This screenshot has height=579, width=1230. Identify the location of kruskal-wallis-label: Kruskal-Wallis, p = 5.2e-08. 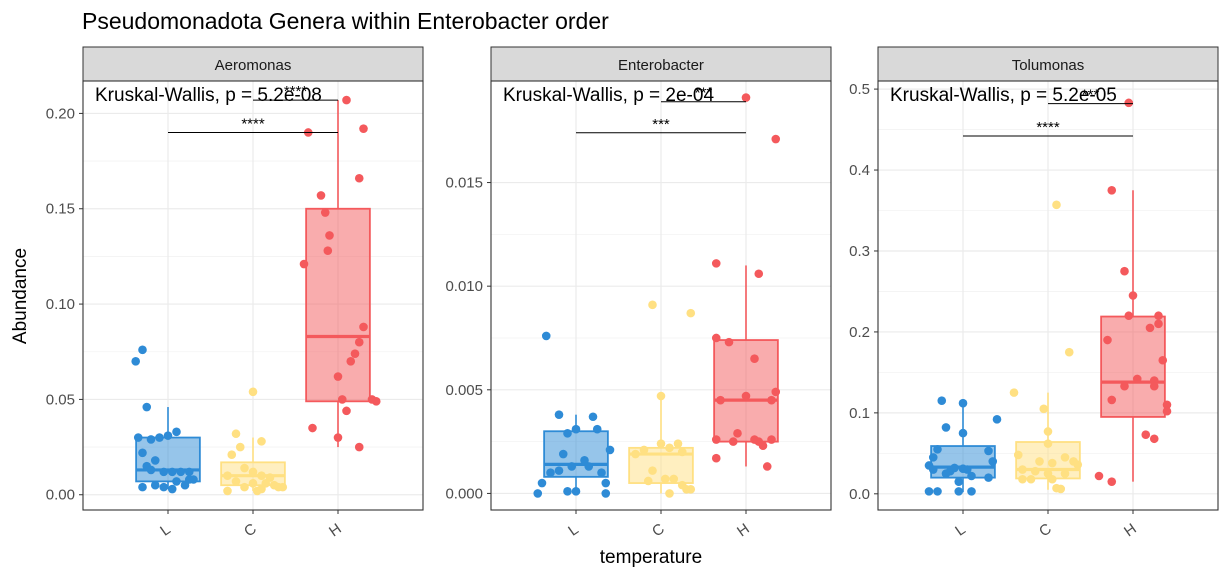
(208, 95).